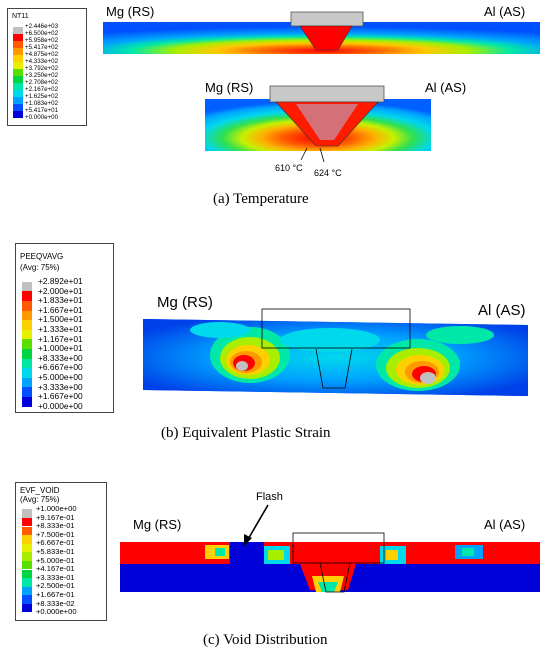 The height and width of the screenshot is (657, 543). Describe the element at coordinates (60, 338) in the screenshot. I see `legend-level: +1.167e+01` at that location.